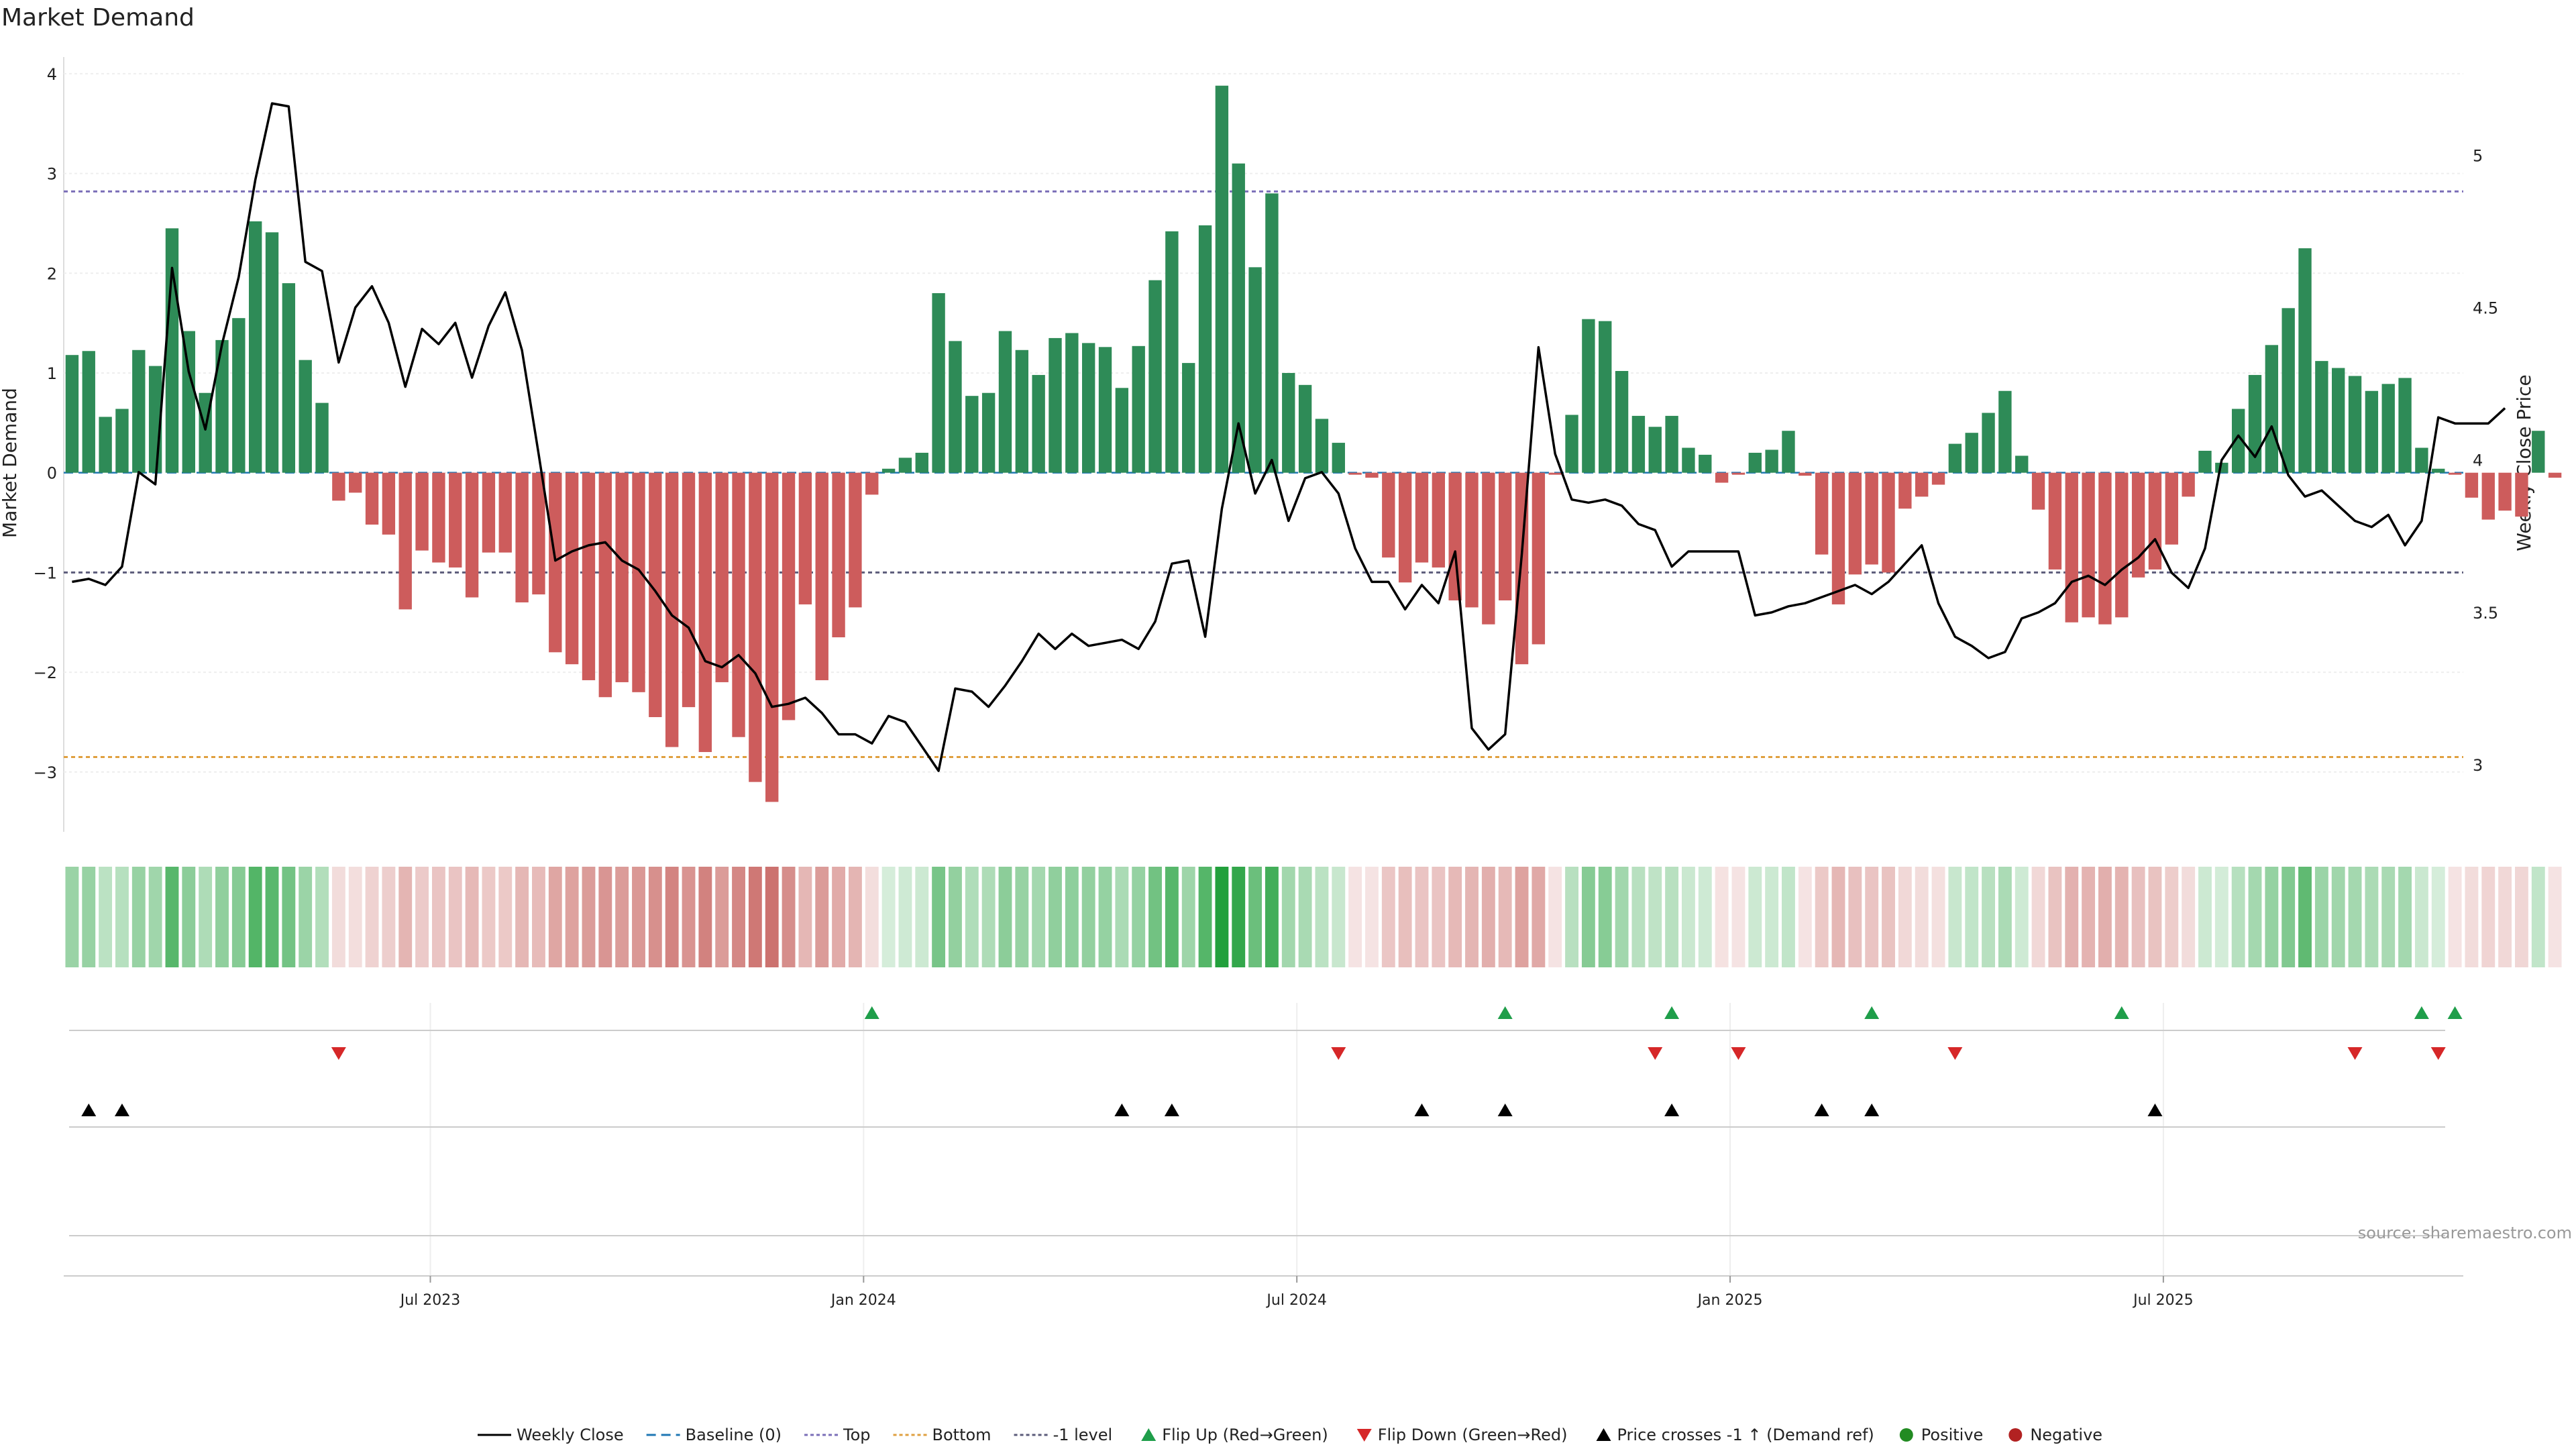  I want to click on legend-label: -1 level, so click(1083, 1435).